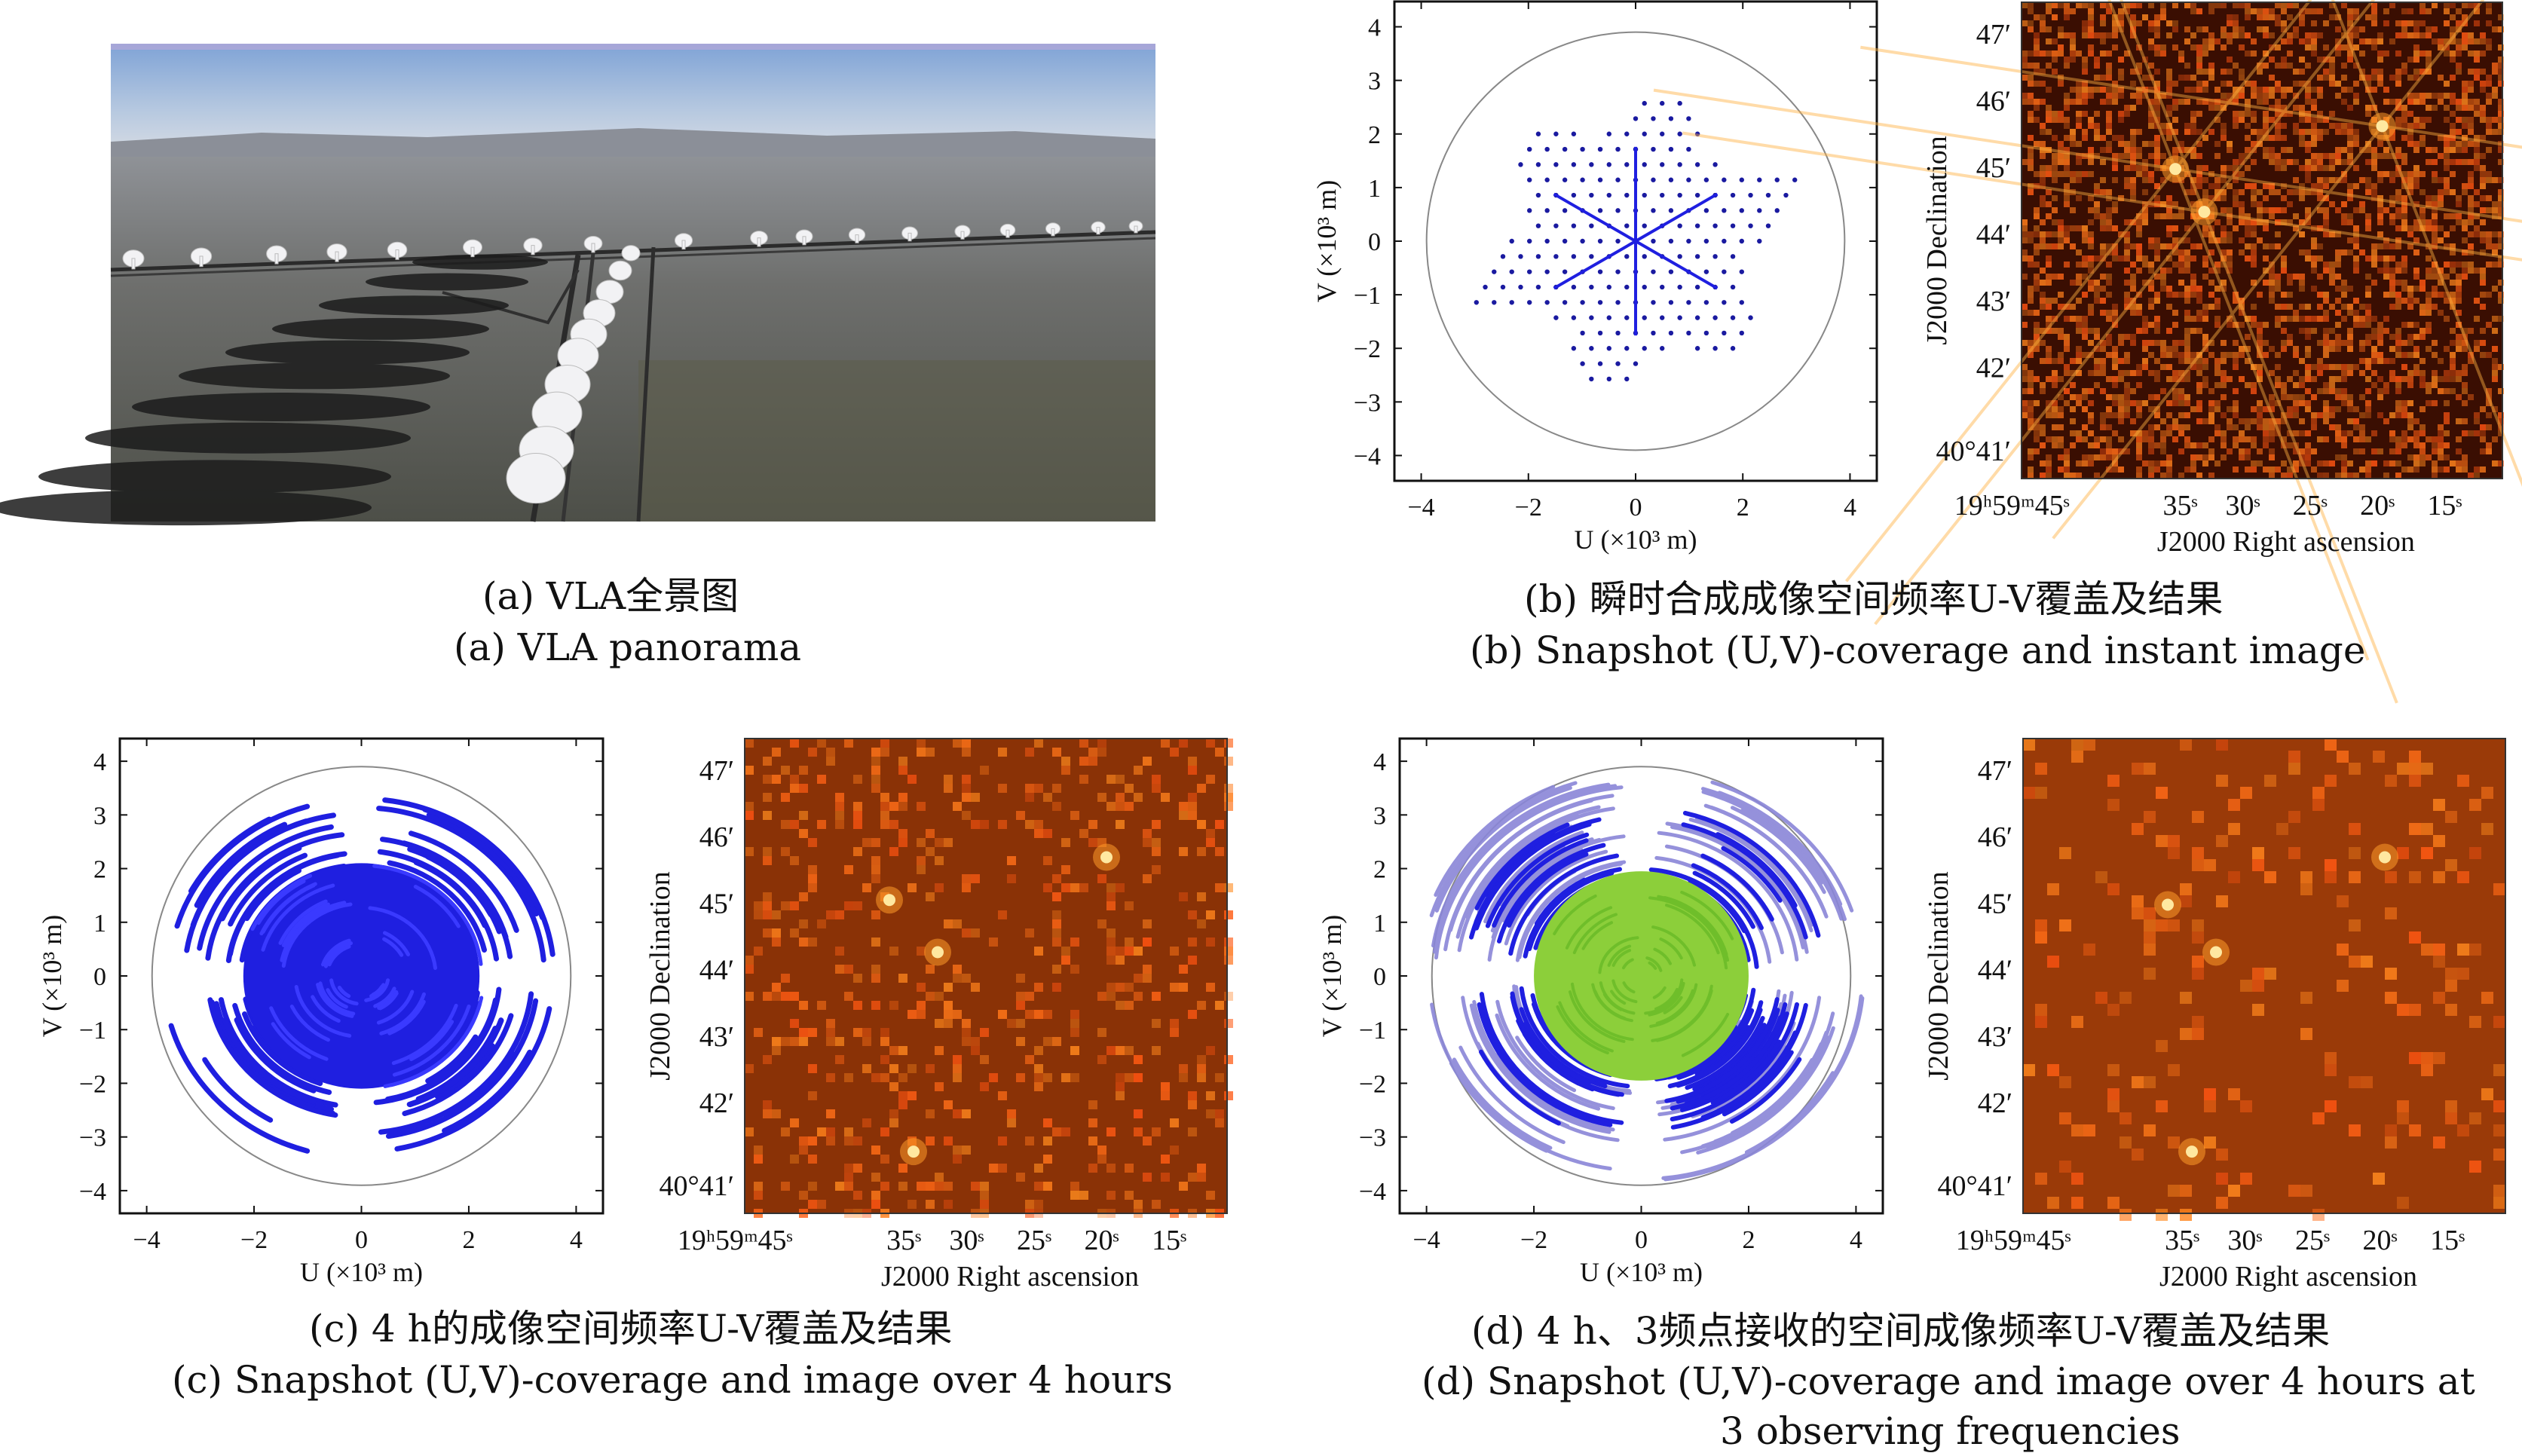 This screenshot has height=1456, width=2522. What do you see at coordinates (1974, 1186) in the screenshot?
I see `dec-tick-label: 40°41′` at bounding box center [1974, 1186].